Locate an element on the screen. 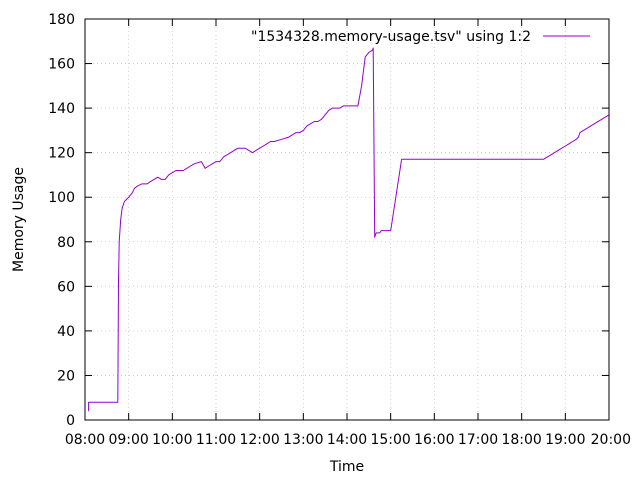  y-tick-label: 140 is located at coordinates (61, 109).